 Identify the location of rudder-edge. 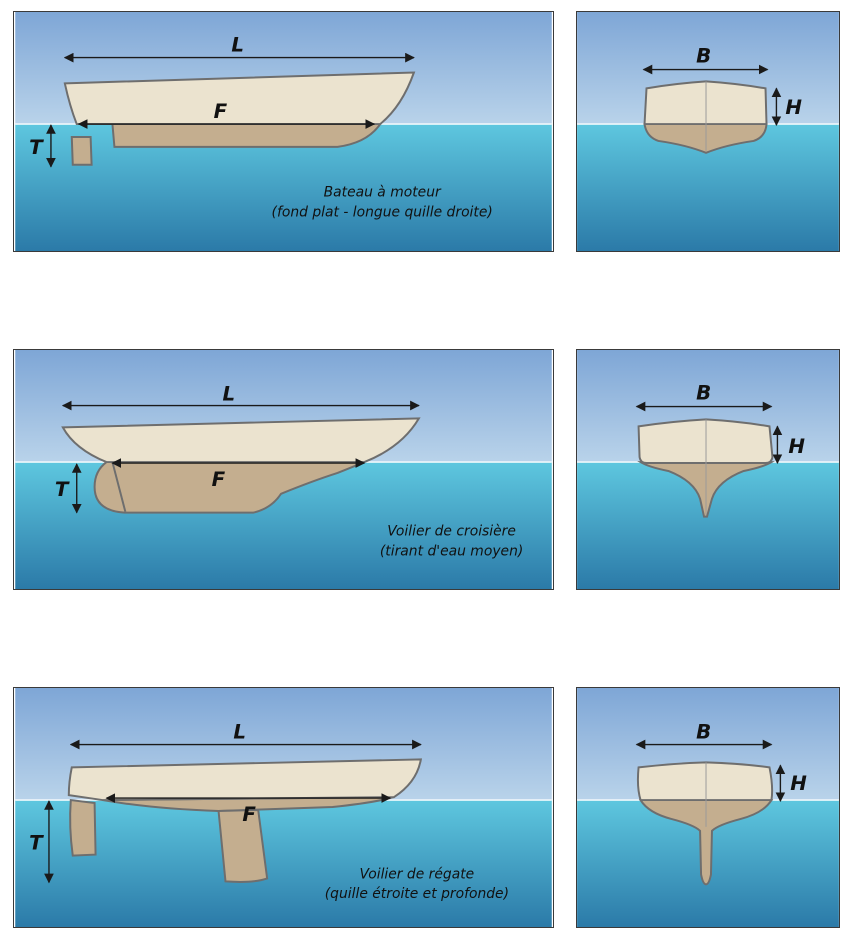
(119, 486).